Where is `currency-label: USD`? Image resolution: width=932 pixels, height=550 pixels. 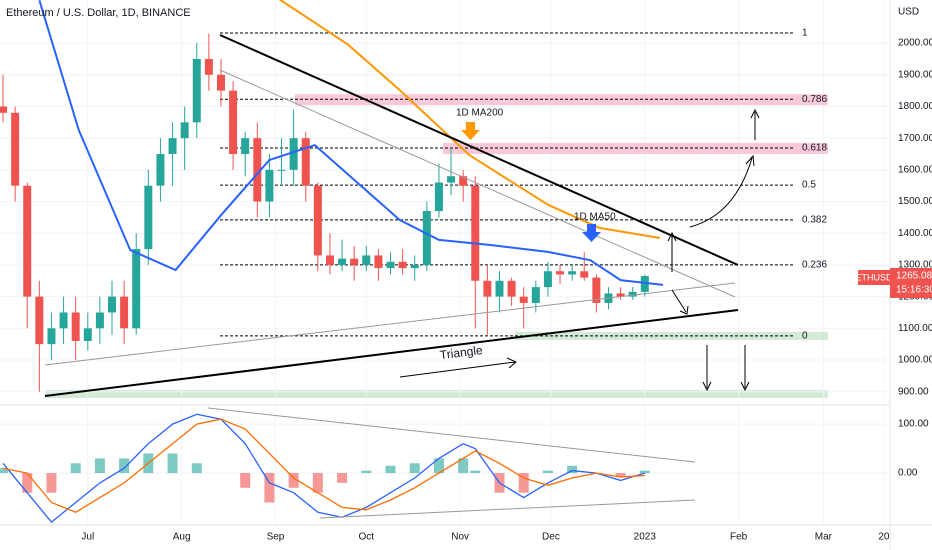
currency-label: USD is located at coordinates (908, 12).